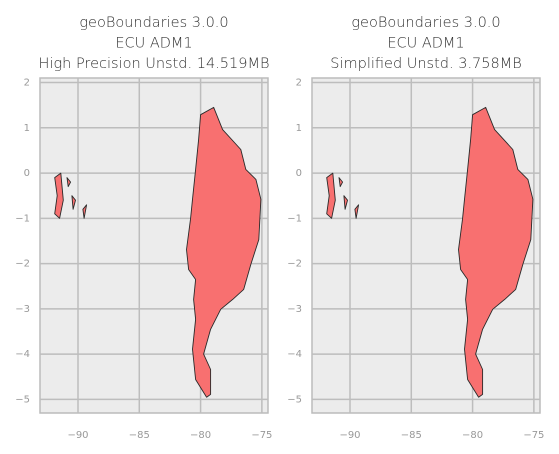  I want to click on chart-title: High Precision Unstd. 14.519MB, so click(154, 64).